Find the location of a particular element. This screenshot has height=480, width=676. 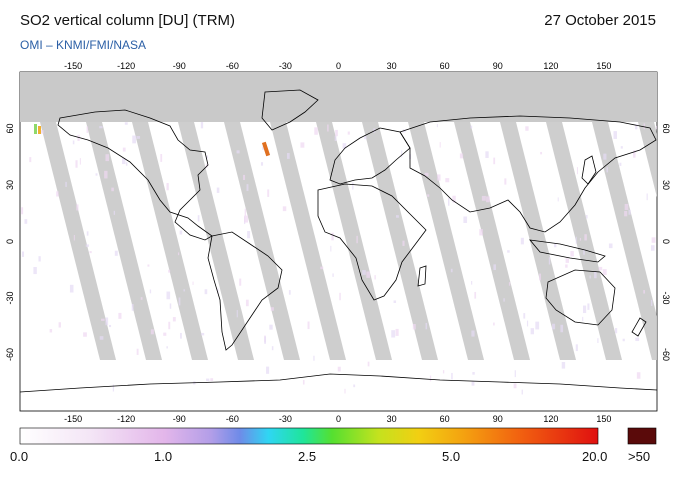

colorbar-overflow-swatch is located at coordinates (642, 436).